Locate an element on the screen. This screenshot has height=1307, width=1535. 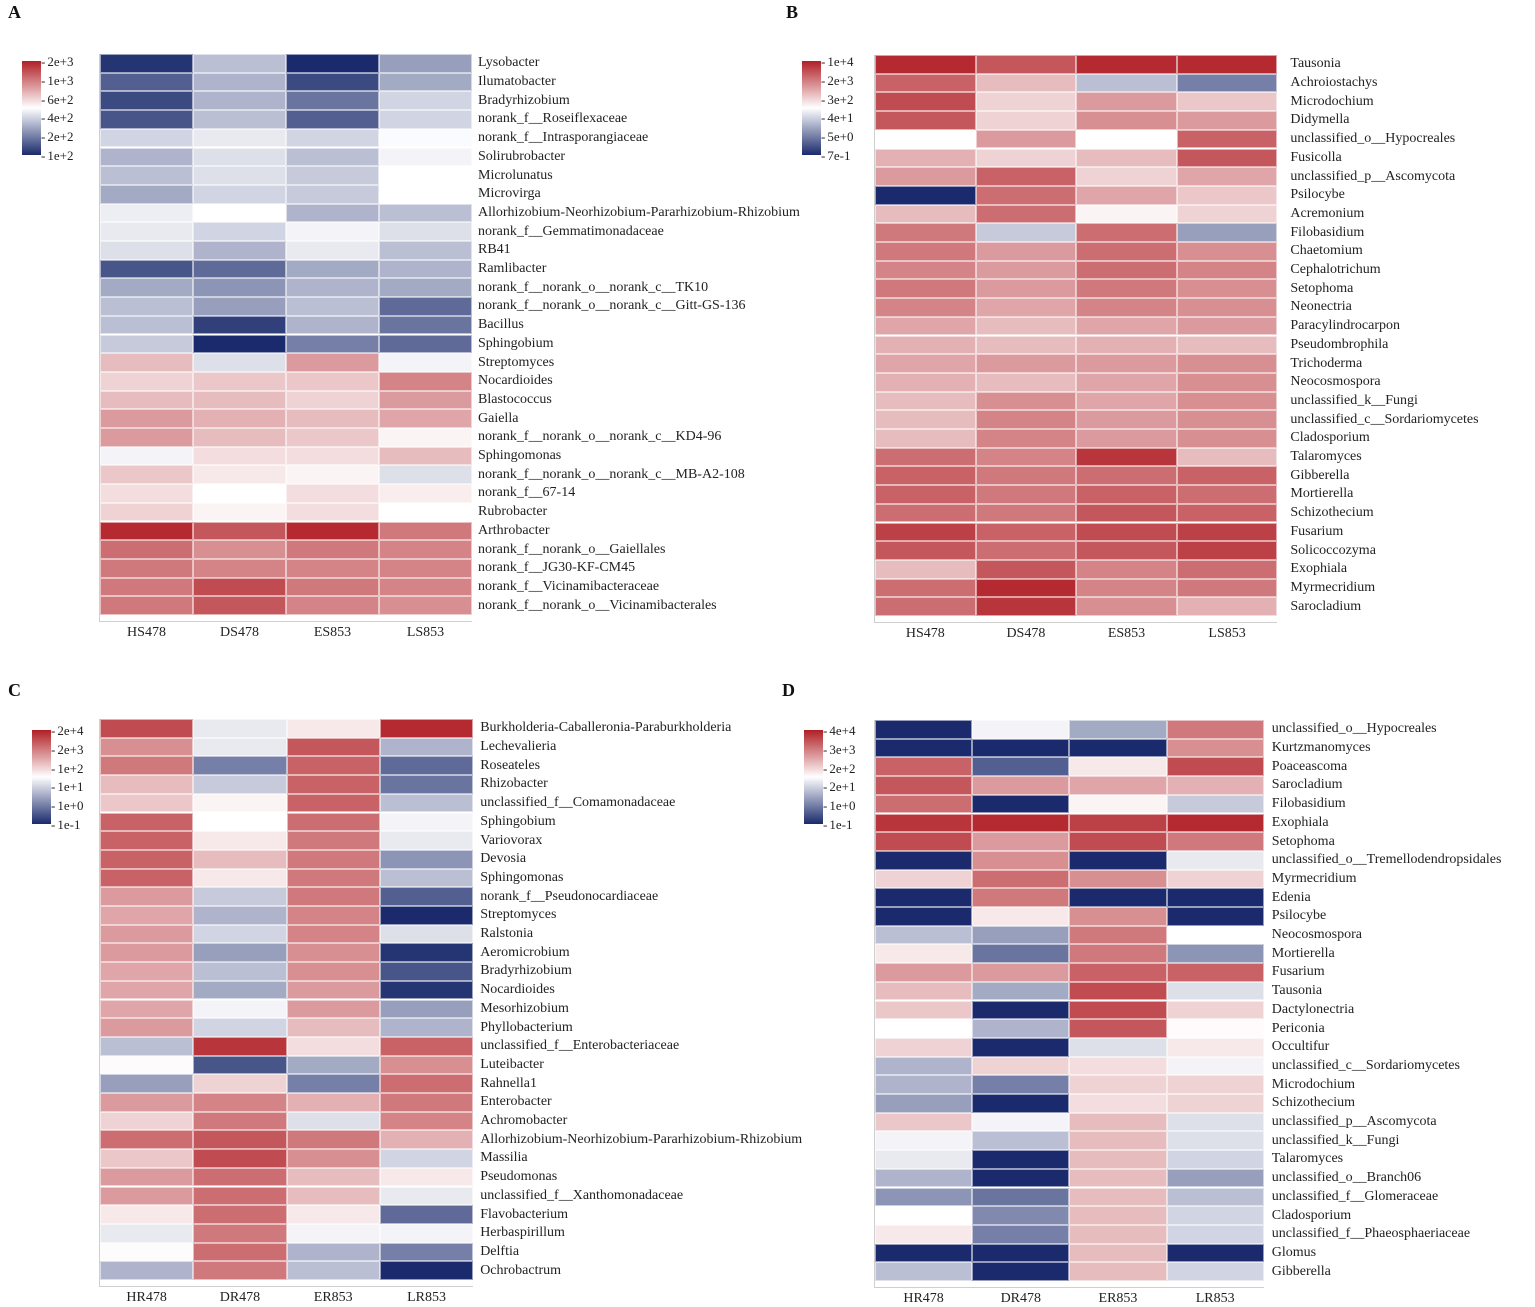
row-label: Didymella is located at coordinates (1320, 120).